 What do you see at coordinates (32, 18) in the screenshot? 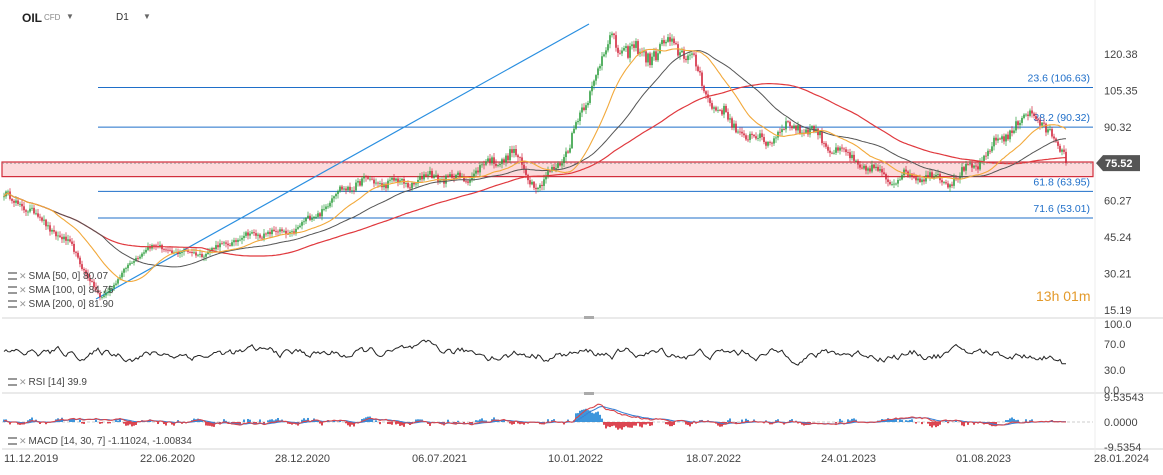
I see `symbol-label: OIL` at bounding box center [32, 18].